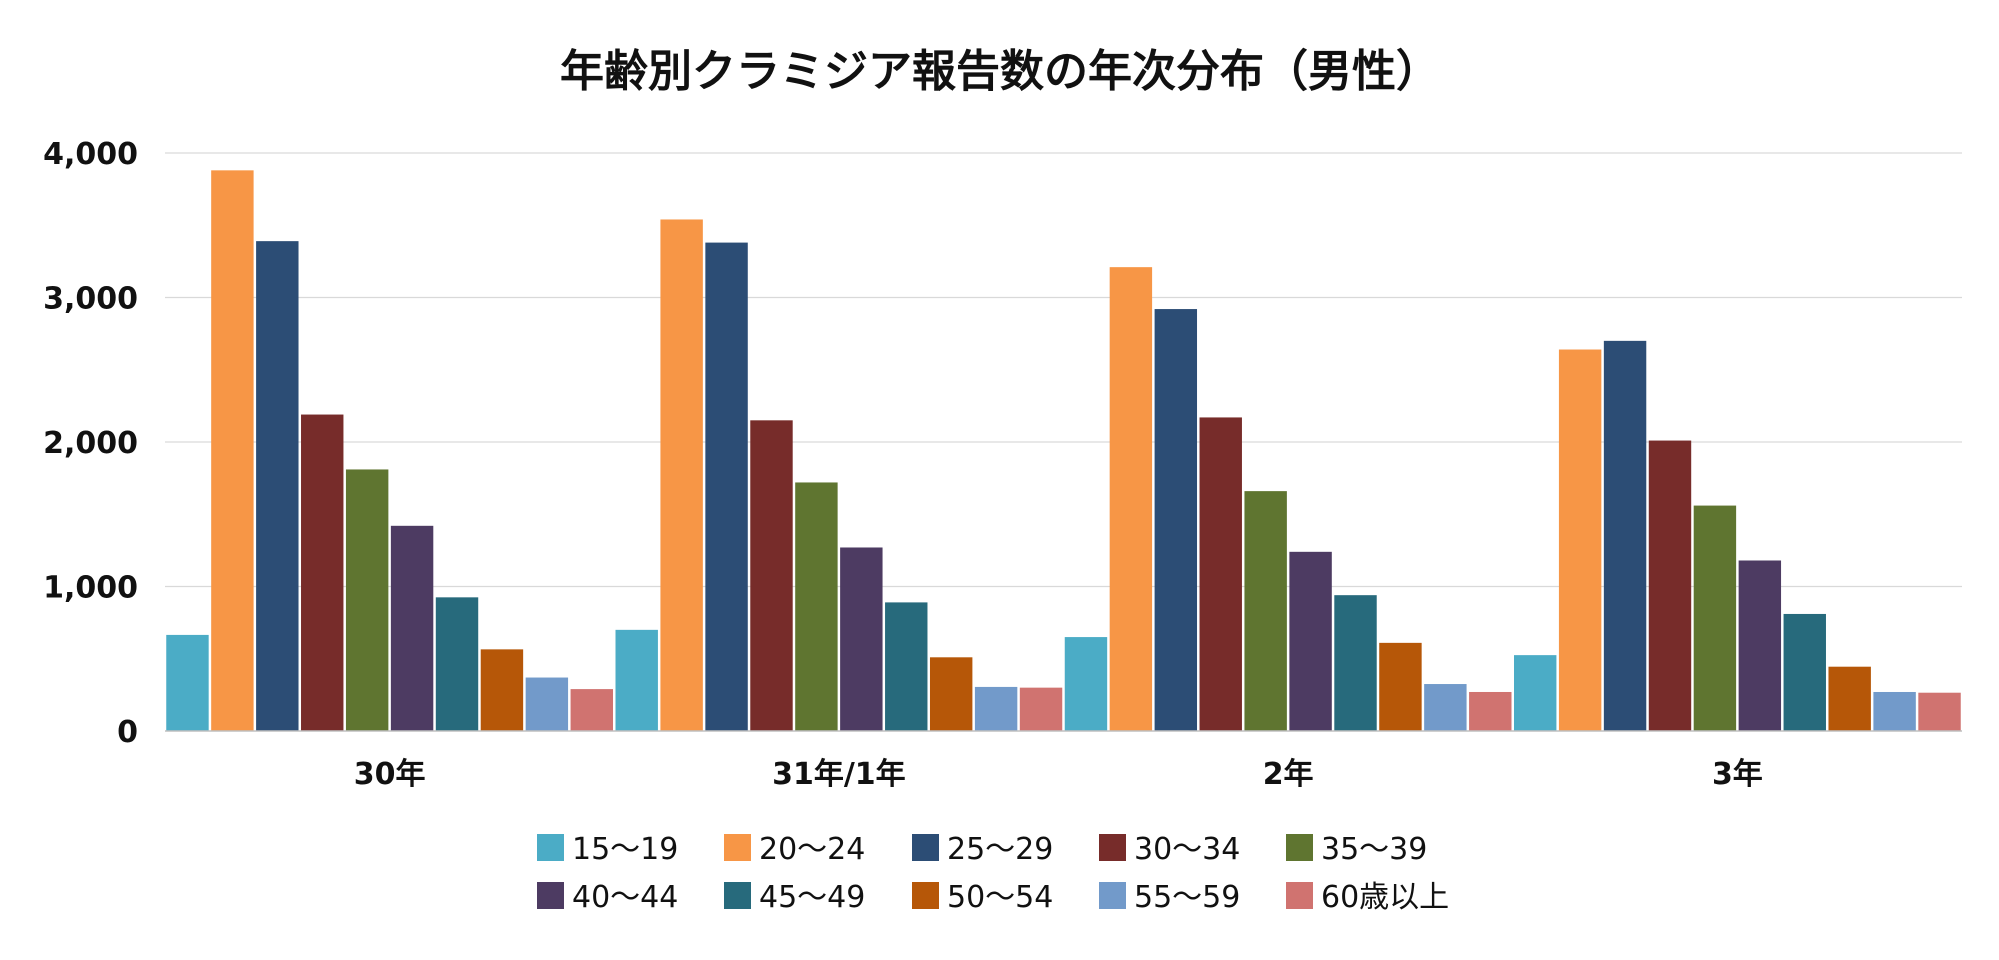  I want to click on x-tick-label: 3年, so click(1737, 774).